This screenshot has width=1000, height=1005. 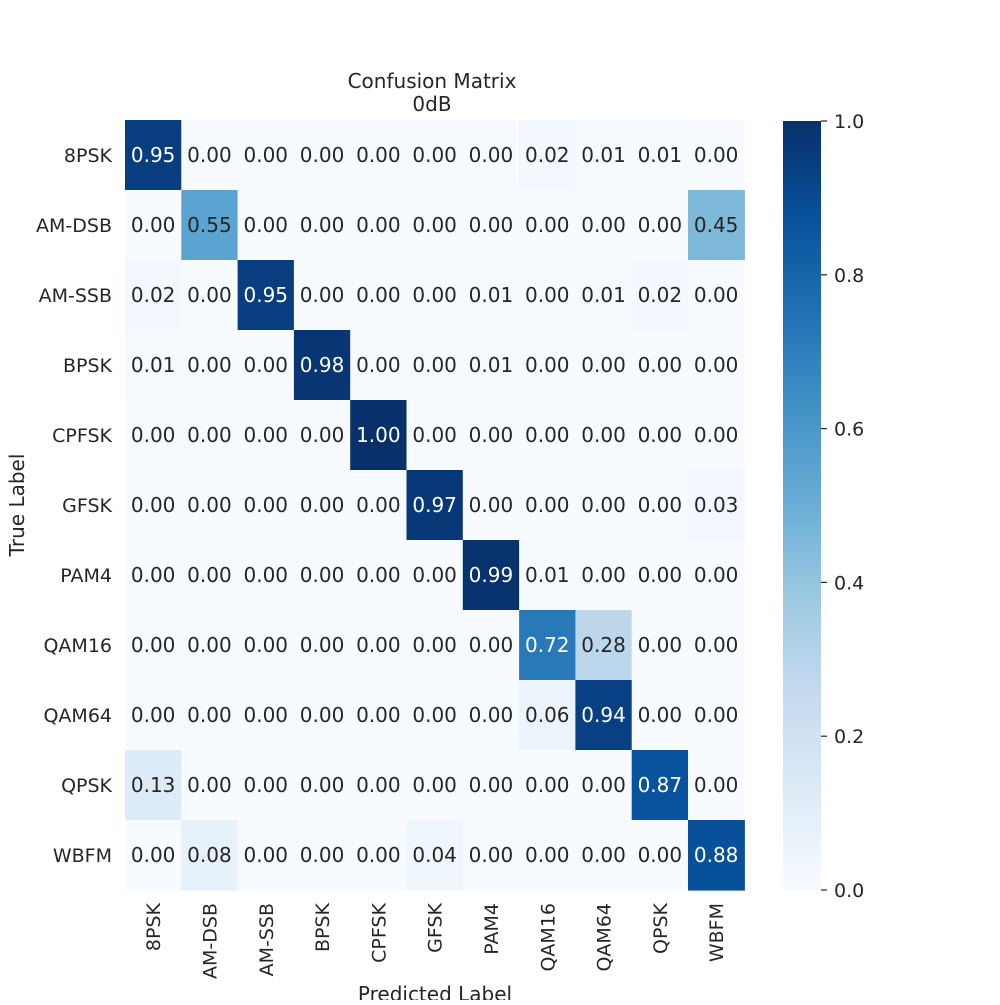 I want to click on y-tick-label: GFSK, so click(x=87, y=506).